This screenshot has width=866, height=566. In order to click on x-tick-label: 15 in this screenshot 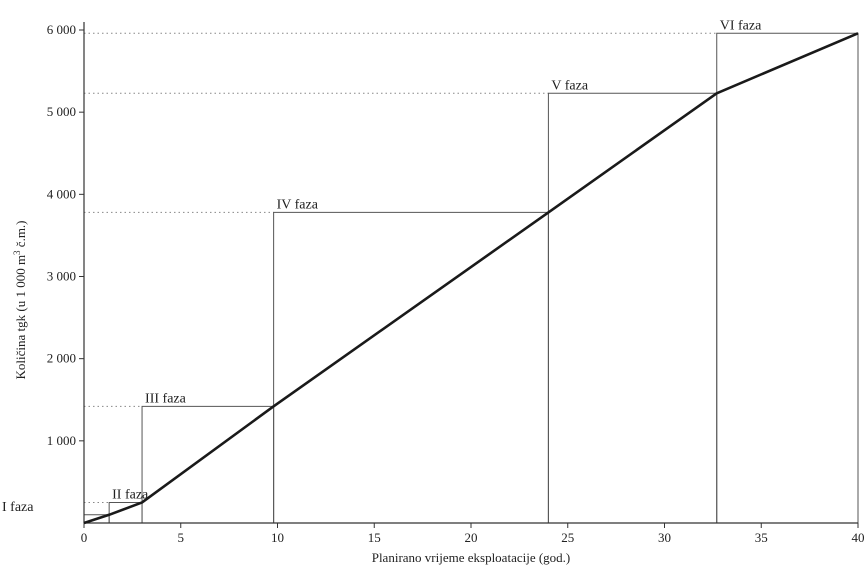, I will do `click(374, 537)`.